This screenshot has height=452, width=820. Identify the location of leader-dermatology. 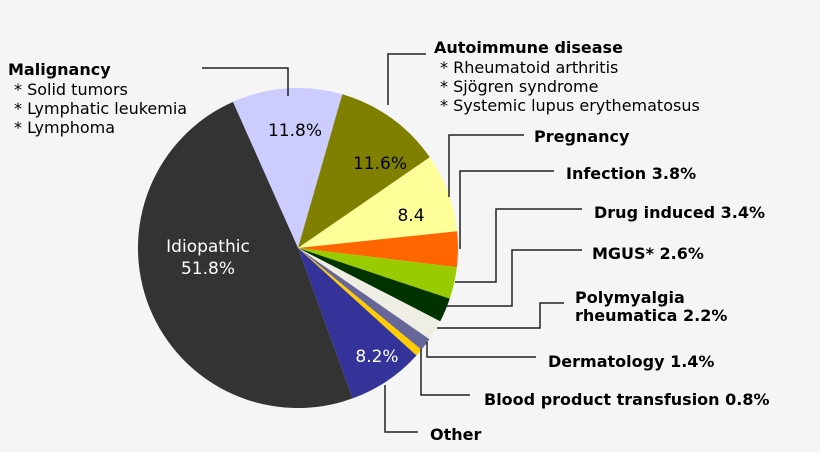
(481, 350).